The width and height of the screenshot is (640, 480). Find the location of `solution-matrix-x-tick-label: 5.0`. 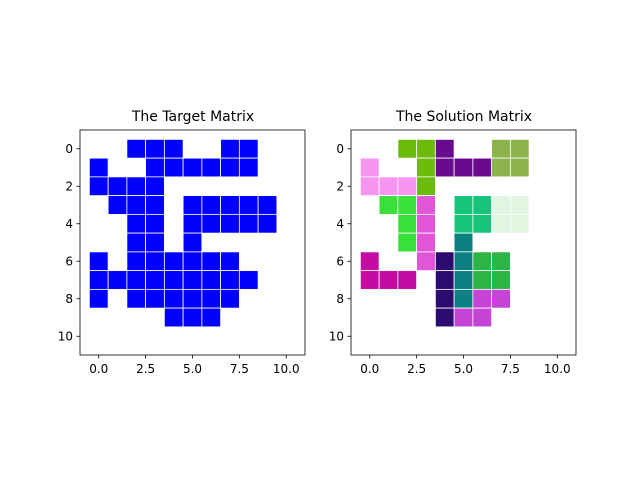

solution-matrix-x-tick-label: 5.0 is located at coordinates (463, 369).